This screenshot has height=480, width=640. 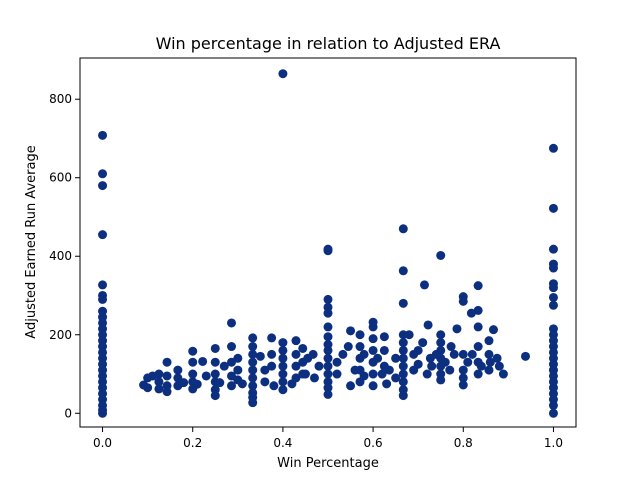 I want to click on x-axis: 0.0 0.2 0.4 0.6 0.8 1.0, so click(x=328, y=438).